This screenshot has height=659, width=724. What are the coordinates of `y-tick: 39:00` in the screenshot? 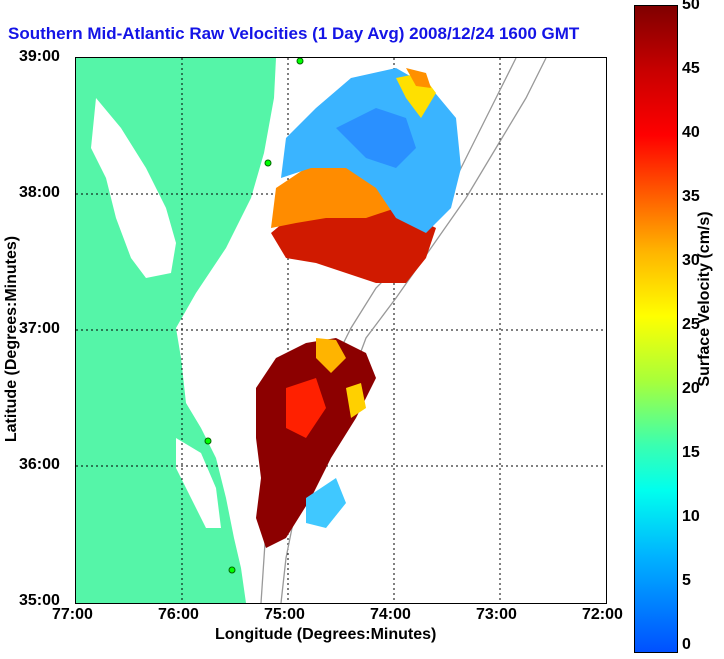 It's located at (39, 56).